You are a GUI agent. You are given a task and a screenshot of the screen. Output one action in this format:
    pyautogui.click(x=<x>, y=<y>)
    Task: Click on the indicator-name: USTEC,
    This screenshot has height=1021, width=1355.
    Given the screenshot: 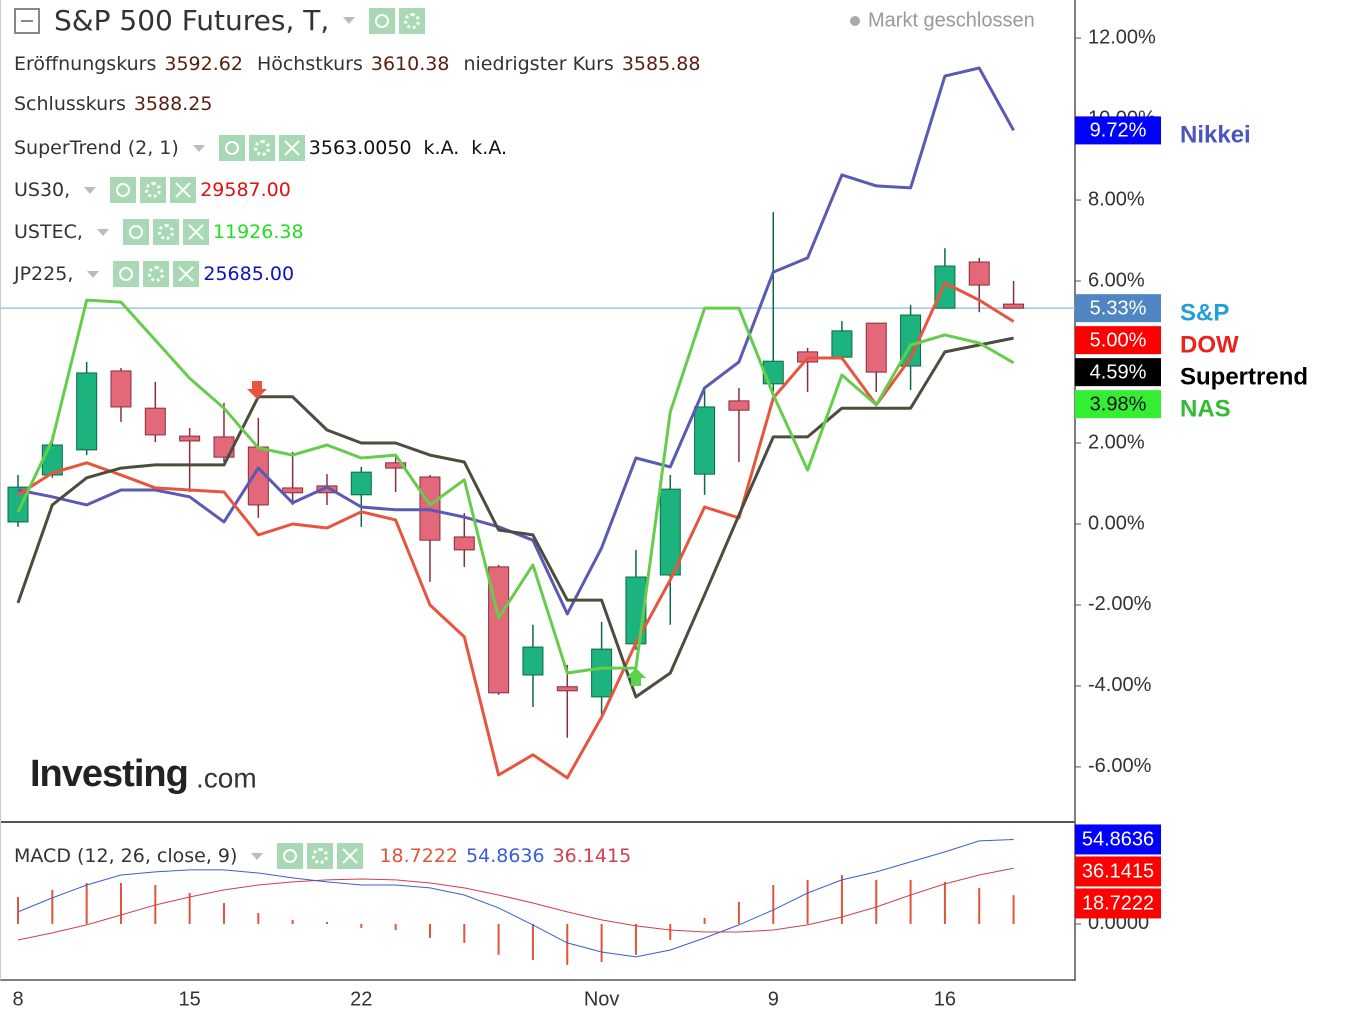 What is the action you would take?
    pyautogui.click(x=48, y=232)
    